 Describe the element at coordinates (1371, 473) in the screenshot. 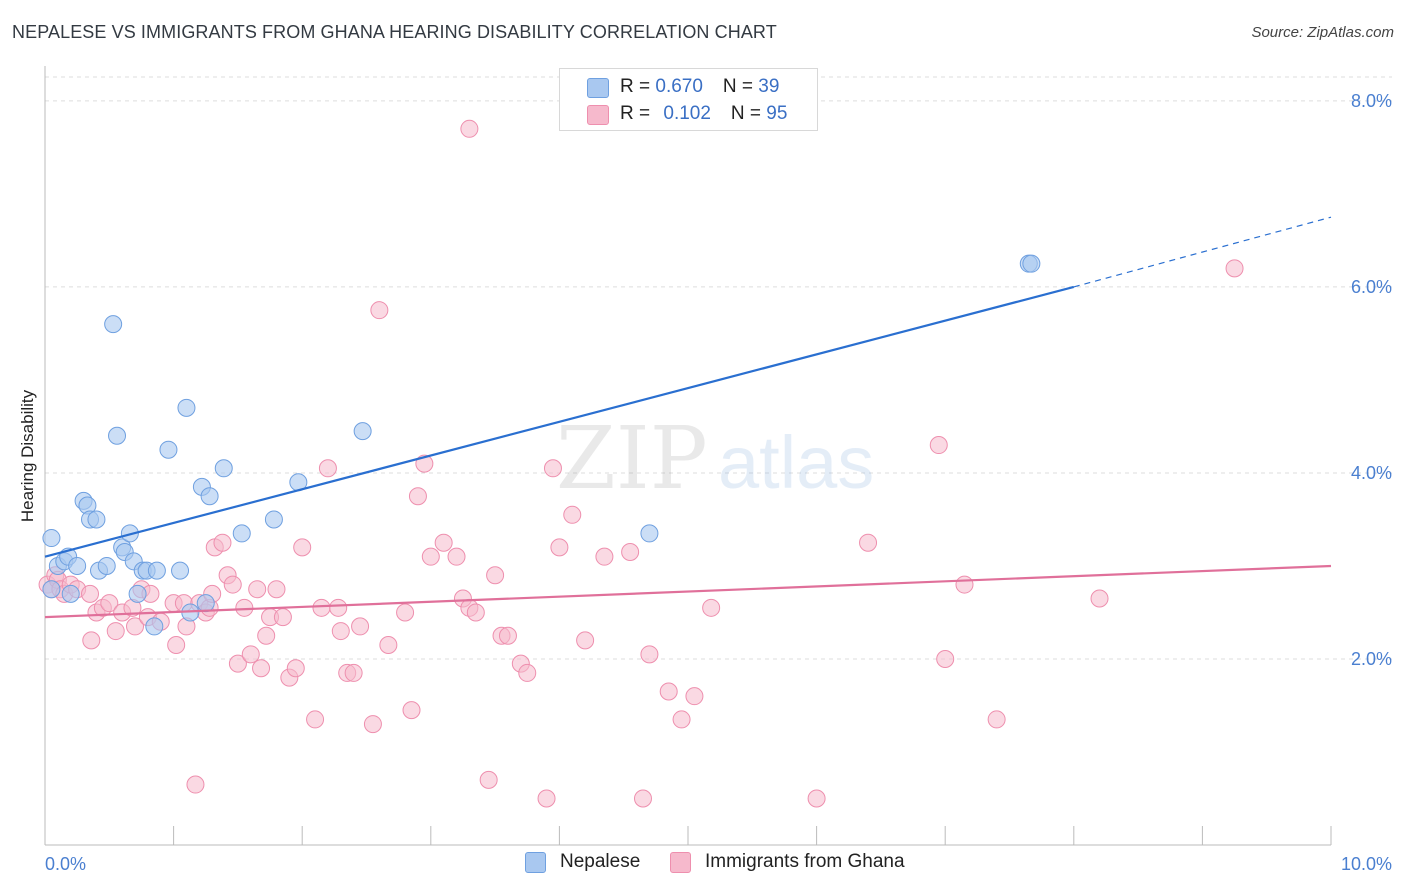

I see `y-tick-label: 4.0%` at that location.